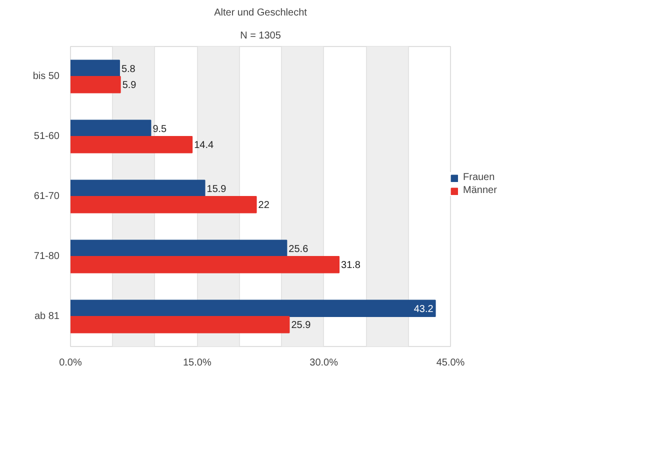  Describe the element at coordinates (129, 86) in the screenshot. I see `data-label: 5.9` at that location.